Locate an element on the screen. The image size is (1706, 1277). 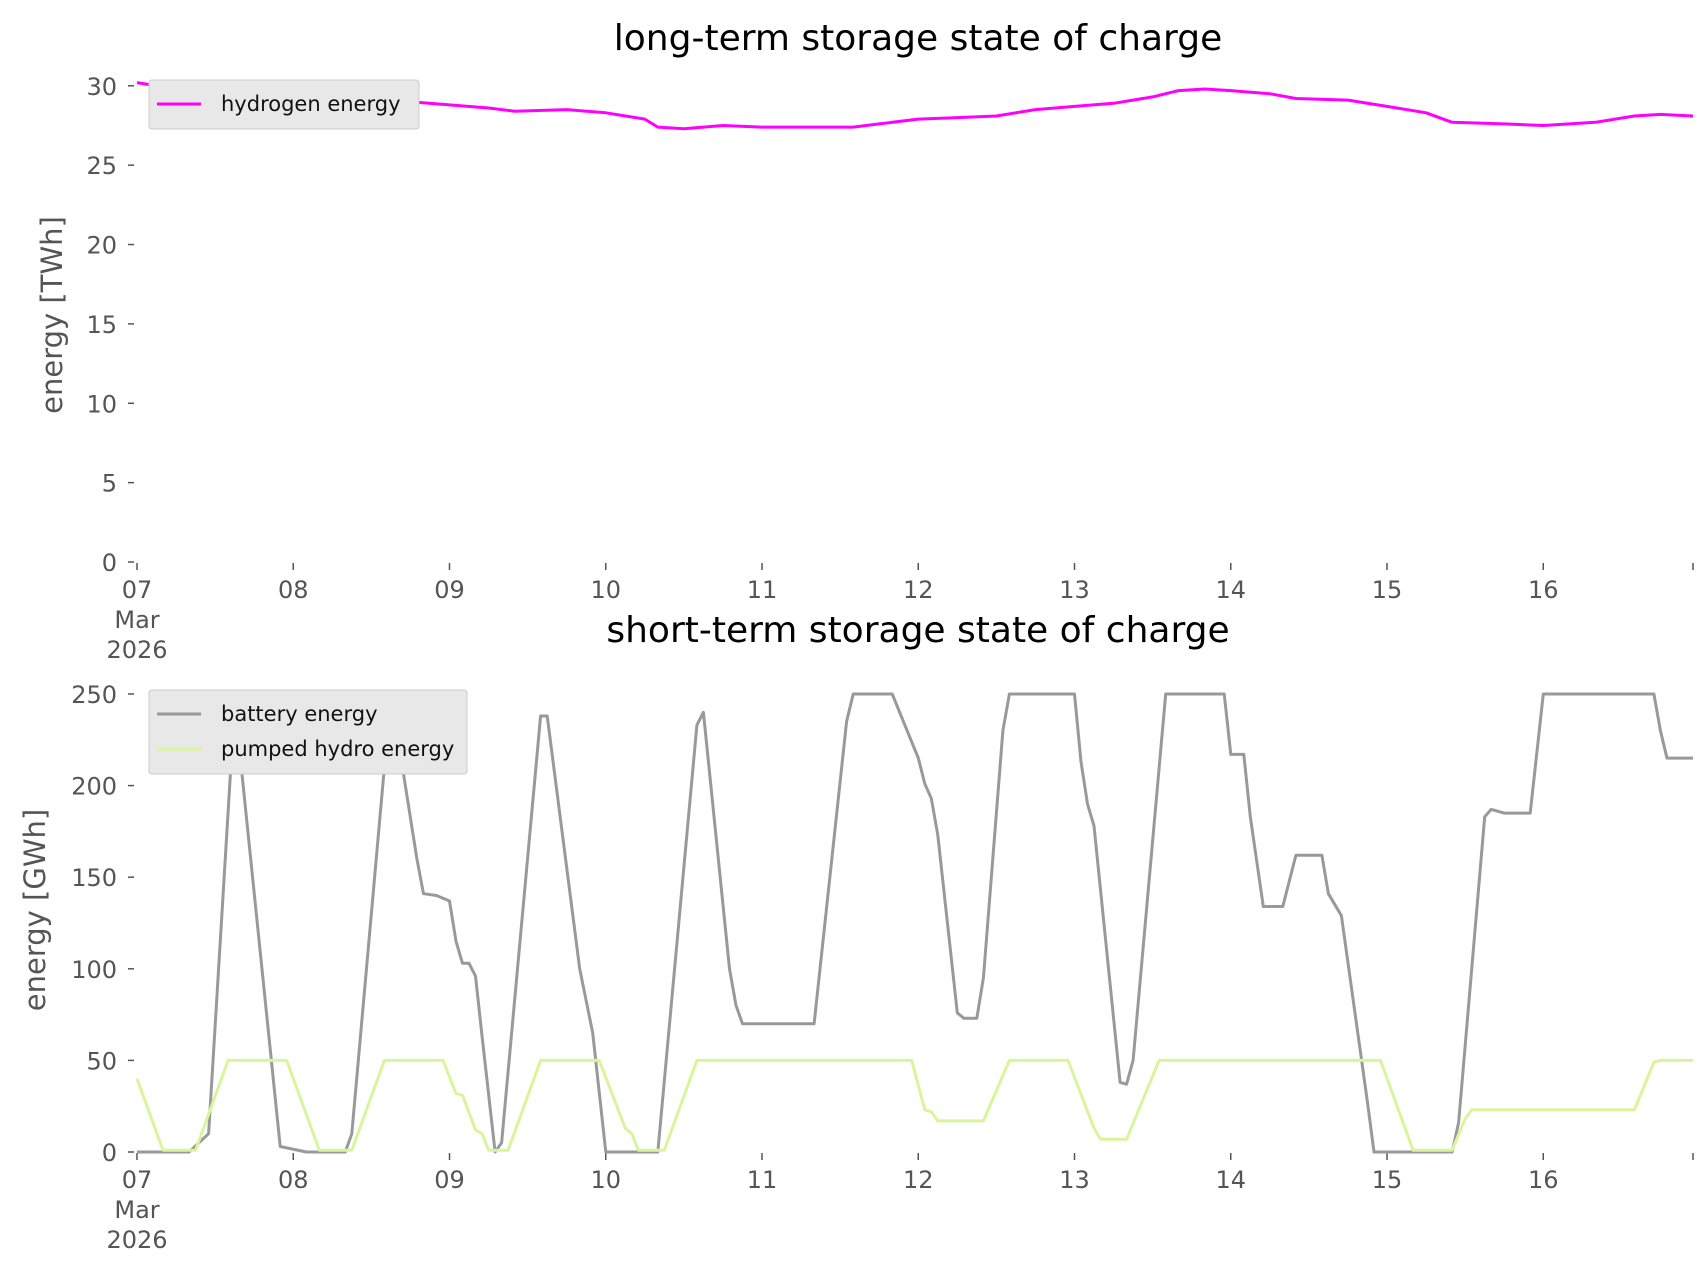
legend: hydrogen energy is located at coordinates (284, 104).